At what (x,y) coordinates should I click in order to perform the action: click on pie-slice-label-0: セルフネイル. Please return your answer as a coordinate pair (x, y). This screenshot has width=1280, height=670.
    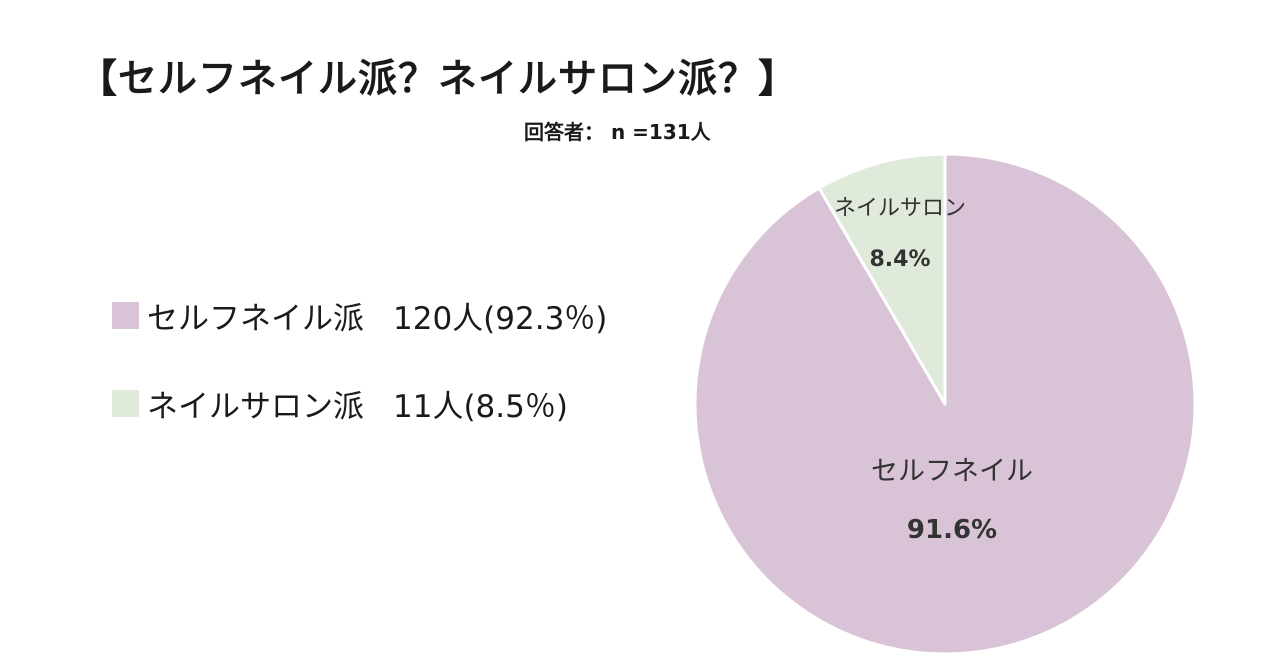
    Looking at the image, I should click on (952, 471).